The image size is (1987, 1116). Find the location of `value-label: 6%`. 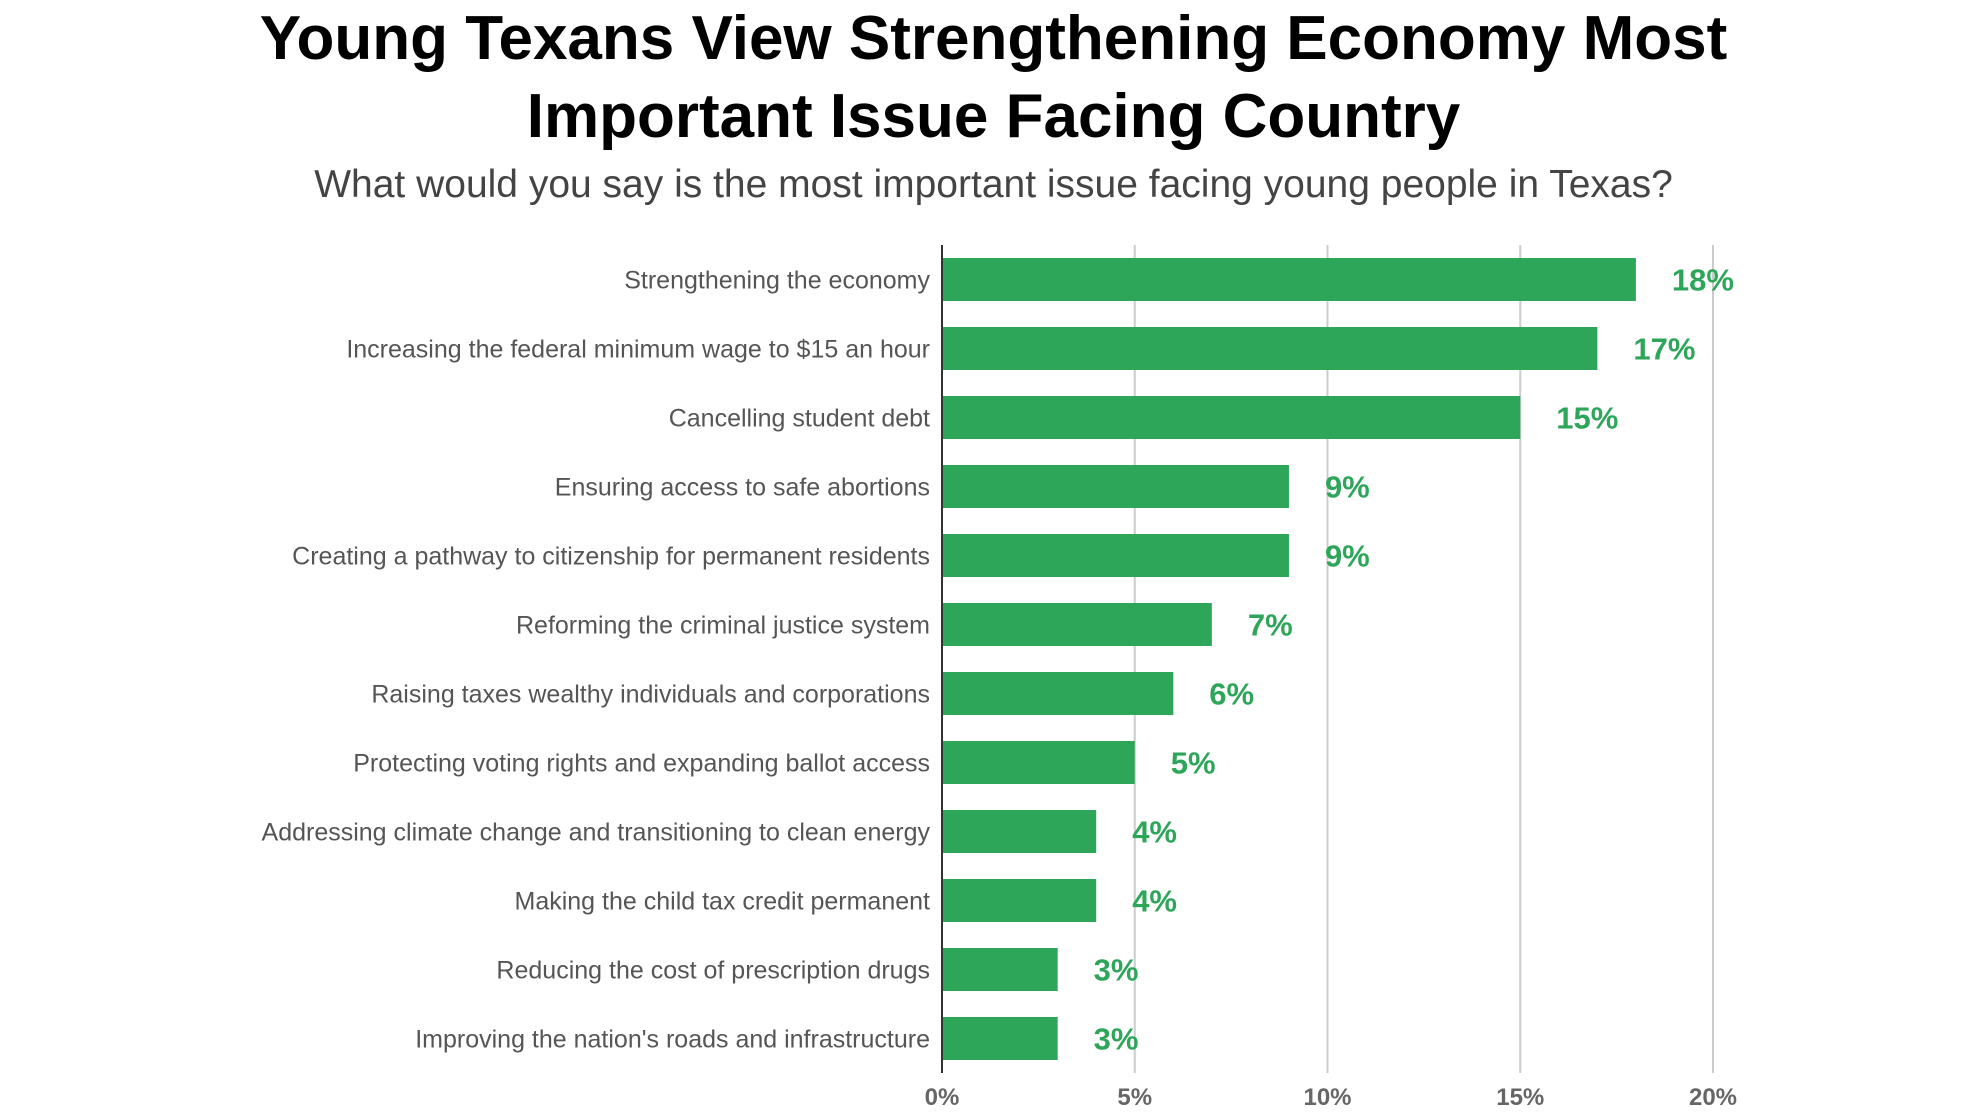

value-label: 6% is located at coordinates (1231, 694).